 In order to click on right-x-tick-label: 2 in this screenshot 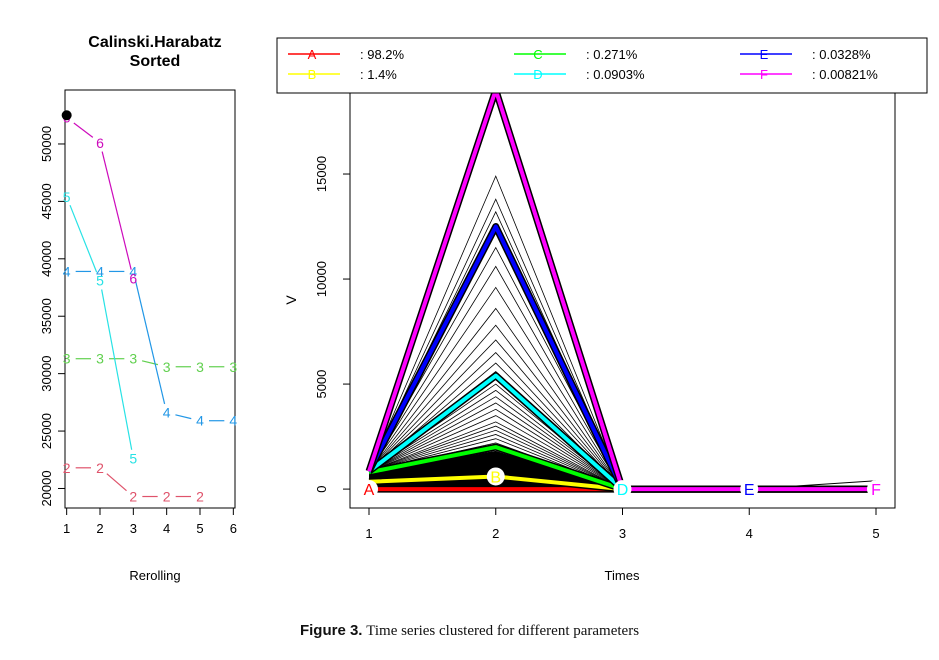, I will do `click(495, 533)`.